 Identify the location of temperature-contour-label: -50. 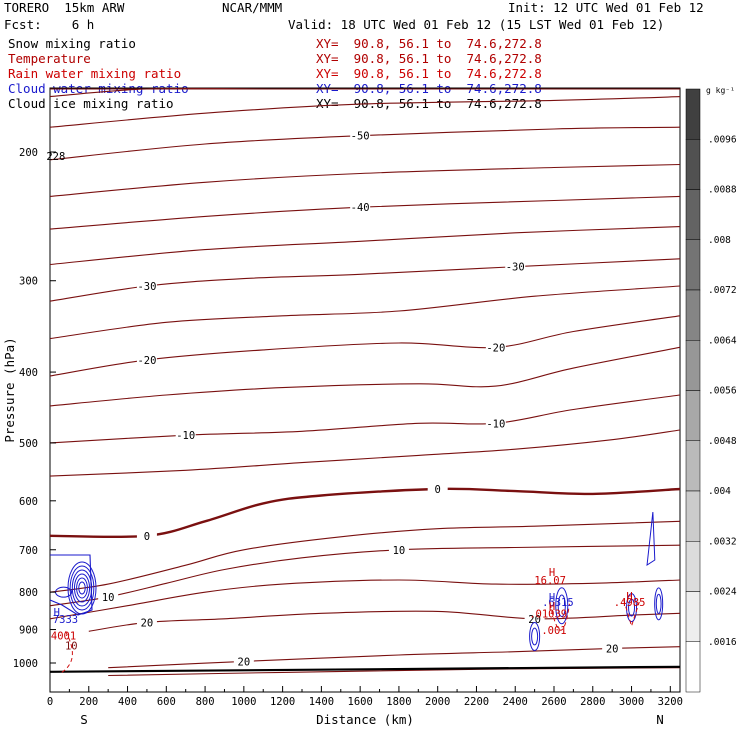
(360, 137).